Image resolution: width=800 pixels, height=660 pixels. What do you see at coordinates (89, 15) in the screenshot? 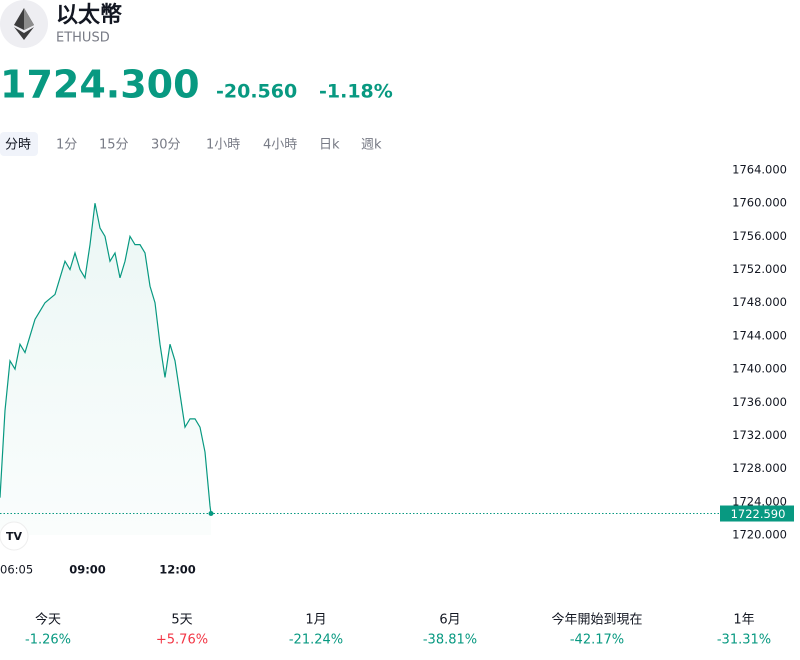
I see `title: 以太幣` at bounding box center [89, 15].